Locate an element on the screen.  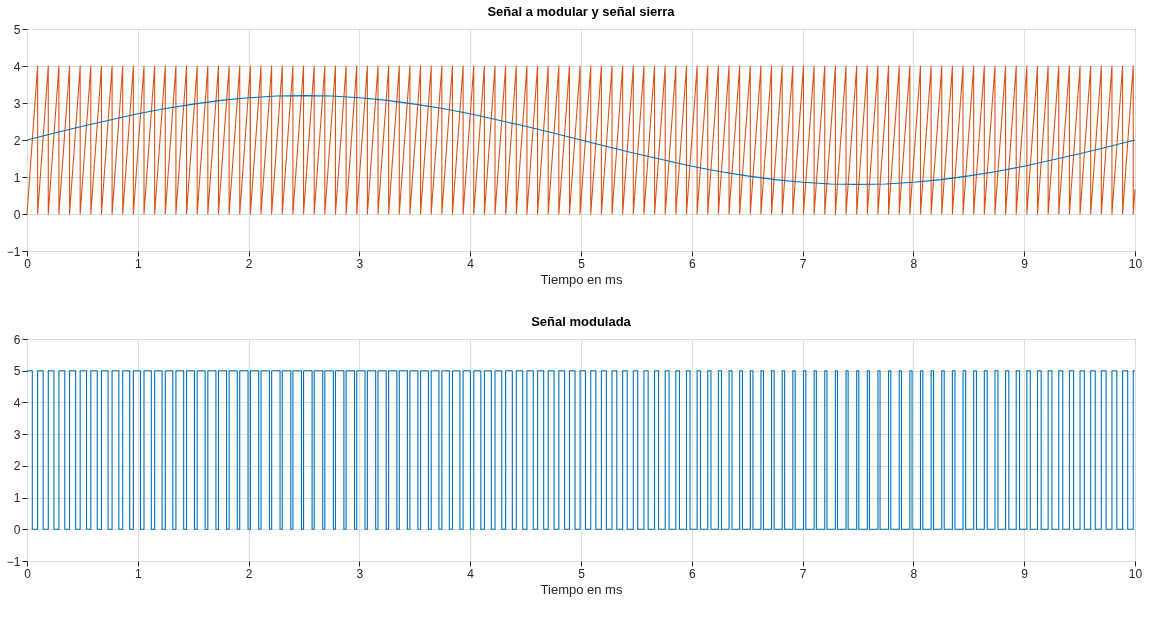
chart-title: Señal a modular y señal sierra is located at coordinates (581, 11).